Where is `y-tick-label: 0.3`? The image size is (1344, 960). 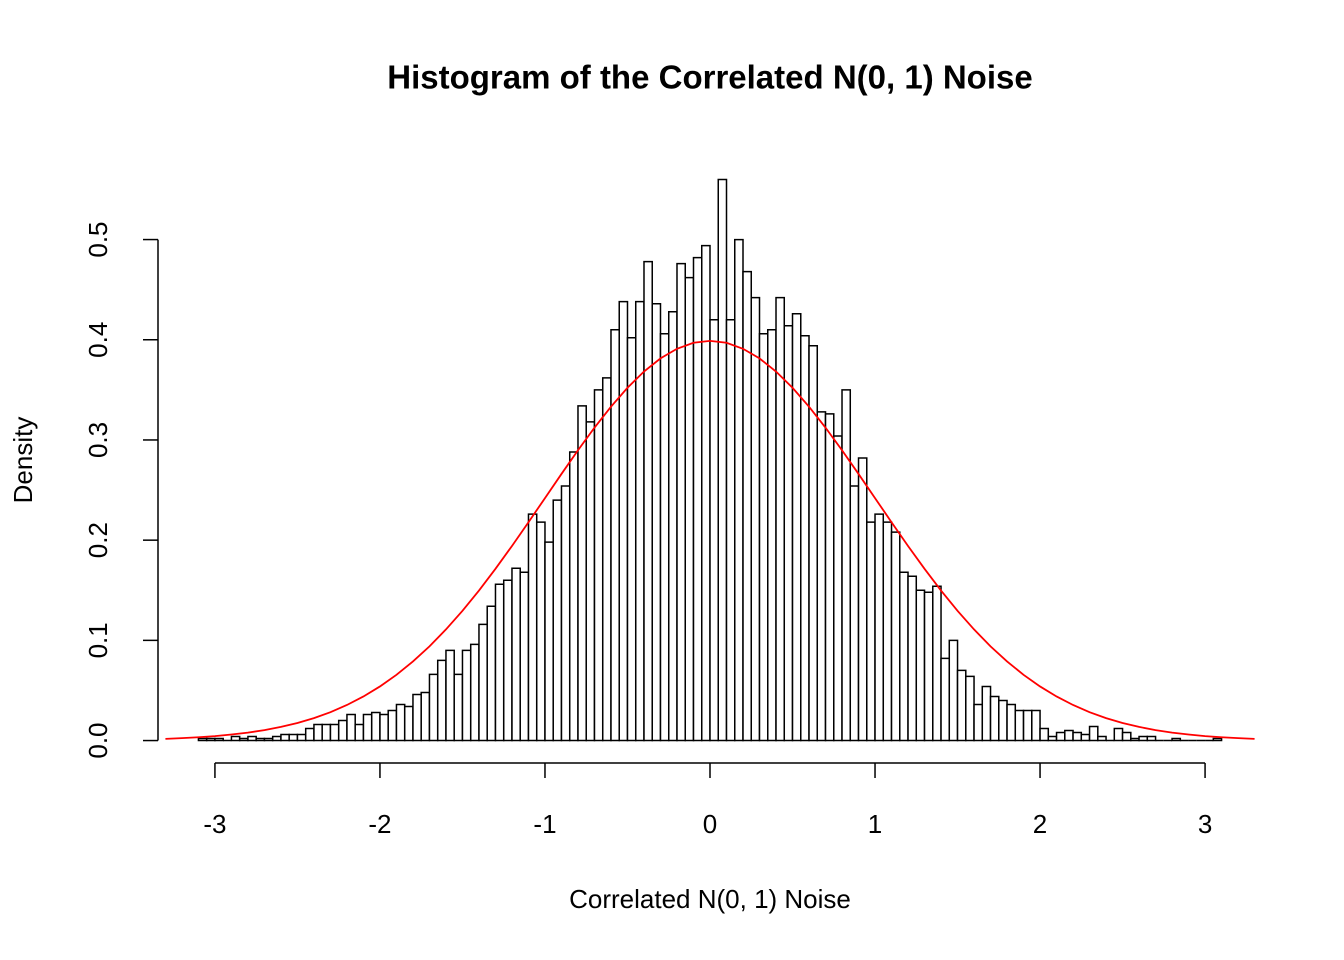 y-tick-label: 0.3 is located at coordinates (98, 440).